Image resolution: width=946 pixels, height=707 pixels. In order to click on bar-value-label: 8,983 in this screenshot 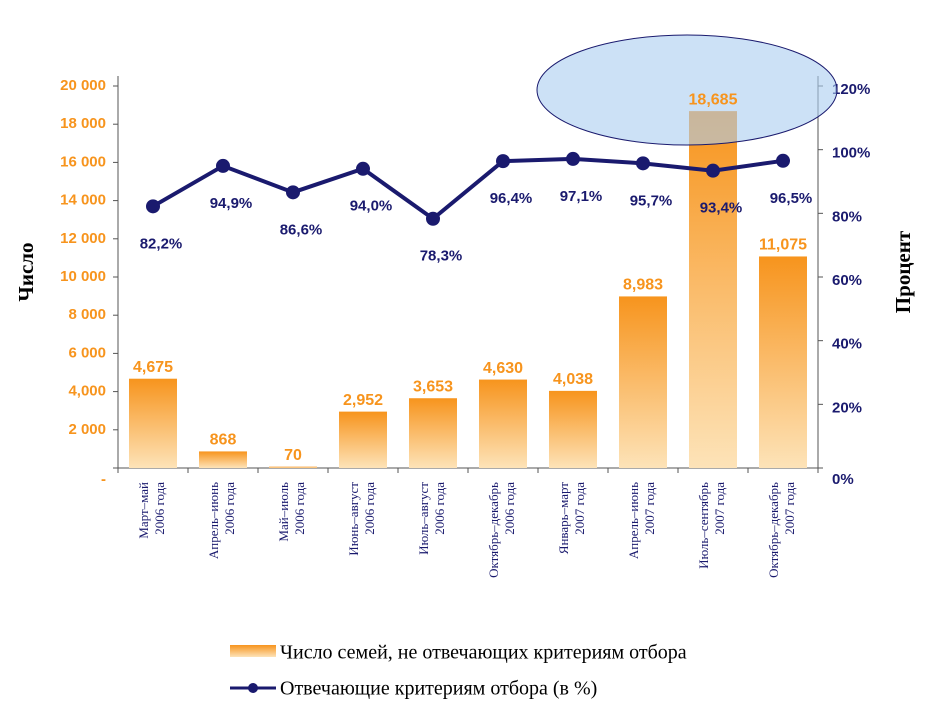, I will do `click(643, 285)`.